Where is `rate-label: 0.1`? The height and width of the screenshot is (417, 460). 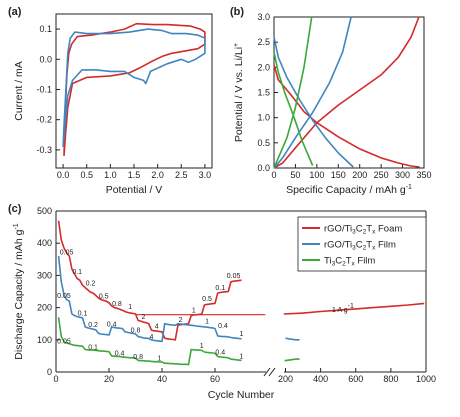
rate-label: 0.1 is located at coordinates (77, 272).